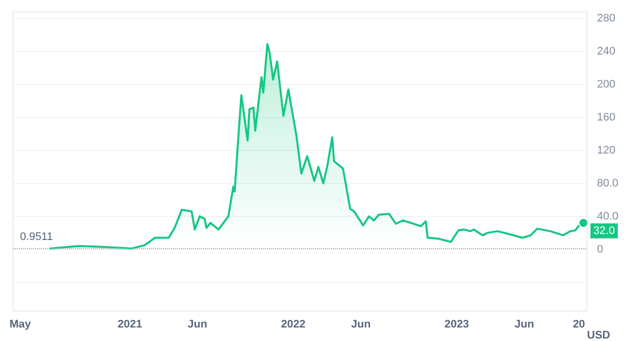 The width and height of the screenshot is (624, 341). I want to click on x-tick-label: 2021, so click(130, 324).